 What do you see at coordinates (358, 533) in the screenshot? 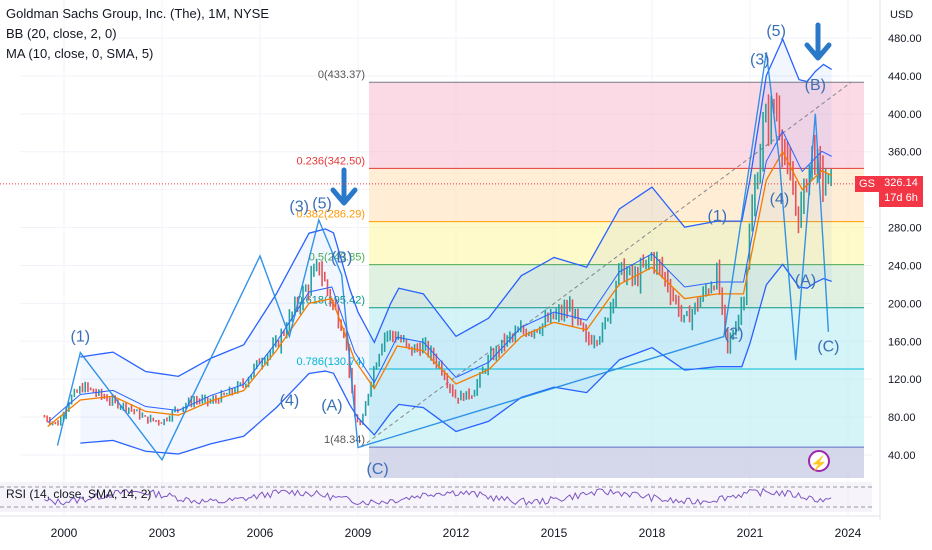
I see `time-axis-label: 2009` at bounding box center [358, 533].